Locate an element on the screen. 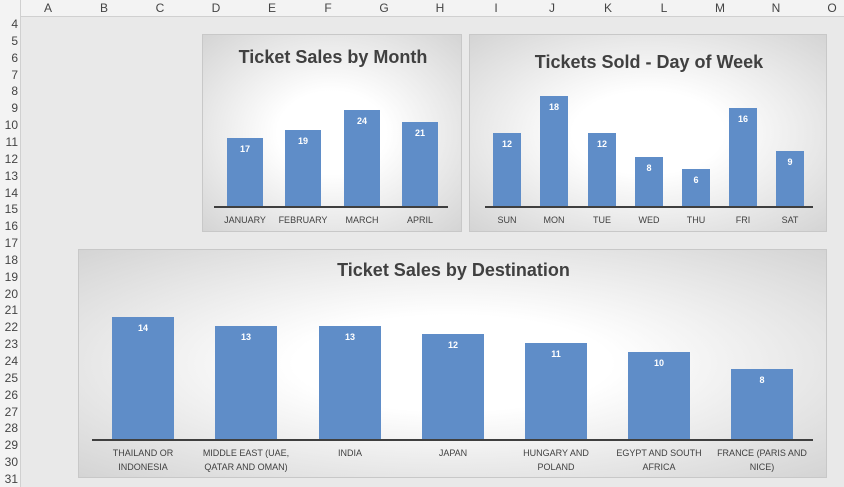 The height and width of the screenshot is (487, 844). data-label: 9 is located at coordinates (790, 162).